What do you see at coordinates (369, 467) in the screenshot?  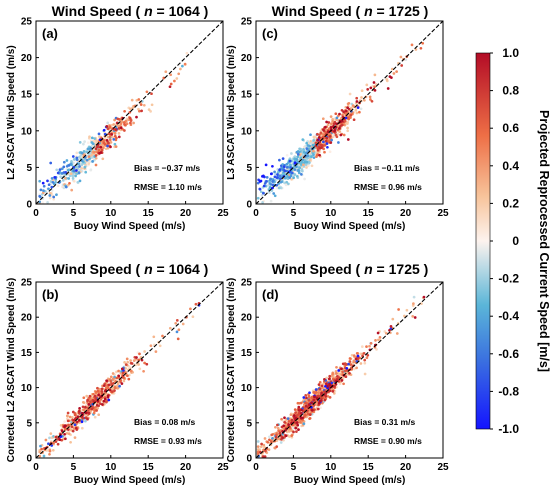 I see `x-tick-label: 15` at bounding box center [369, 467].